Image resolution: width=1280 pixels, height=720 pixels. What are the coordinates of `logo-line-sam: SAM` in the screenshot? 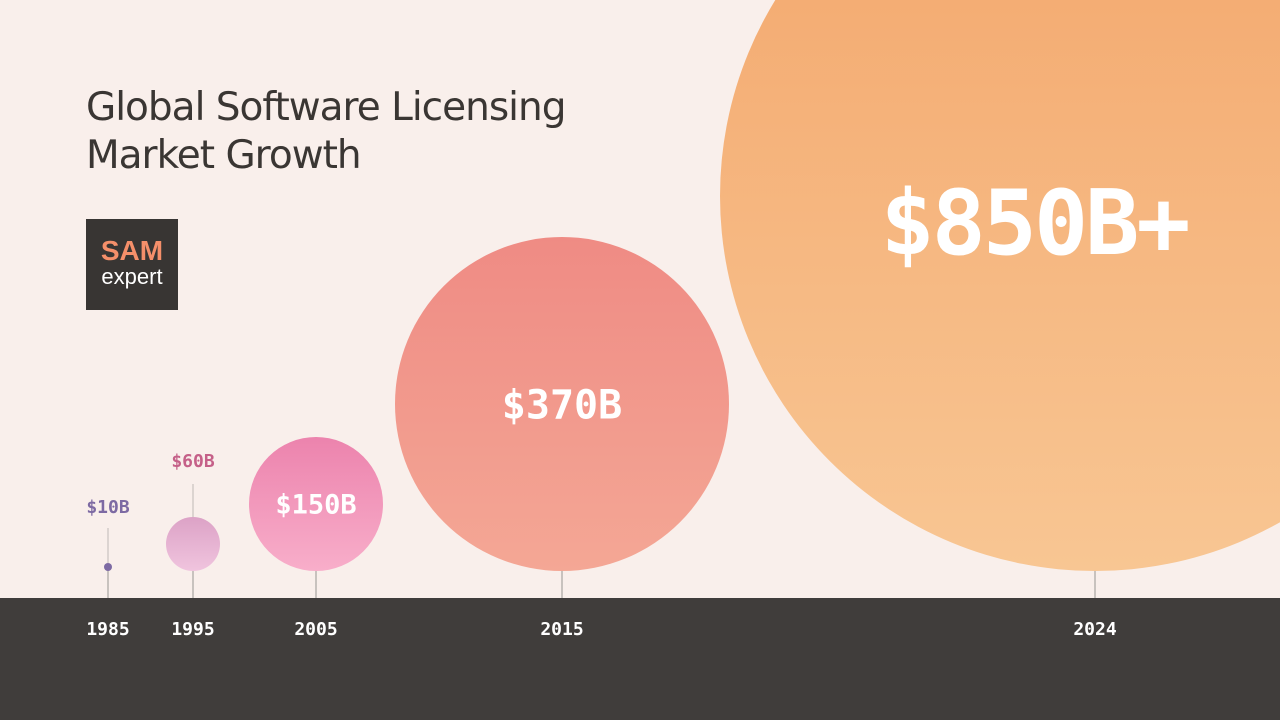 It's located at (132, 250).